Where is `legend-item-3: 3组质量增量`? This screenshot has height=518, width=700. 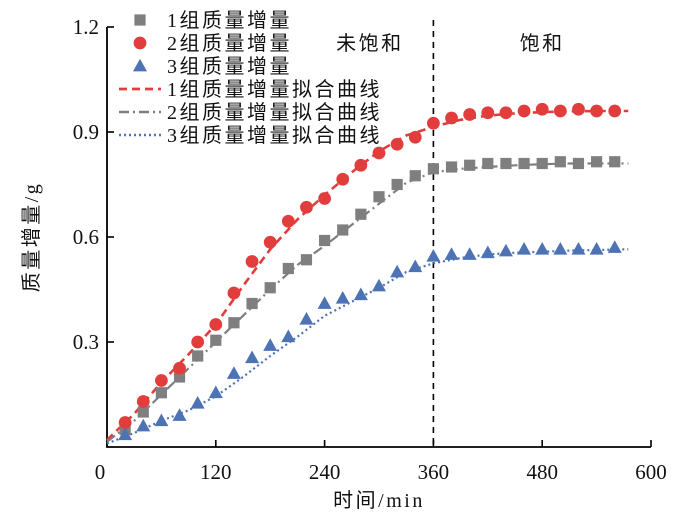 legend-item-3: 3组质量增量 is located at coordinates (212, 66).